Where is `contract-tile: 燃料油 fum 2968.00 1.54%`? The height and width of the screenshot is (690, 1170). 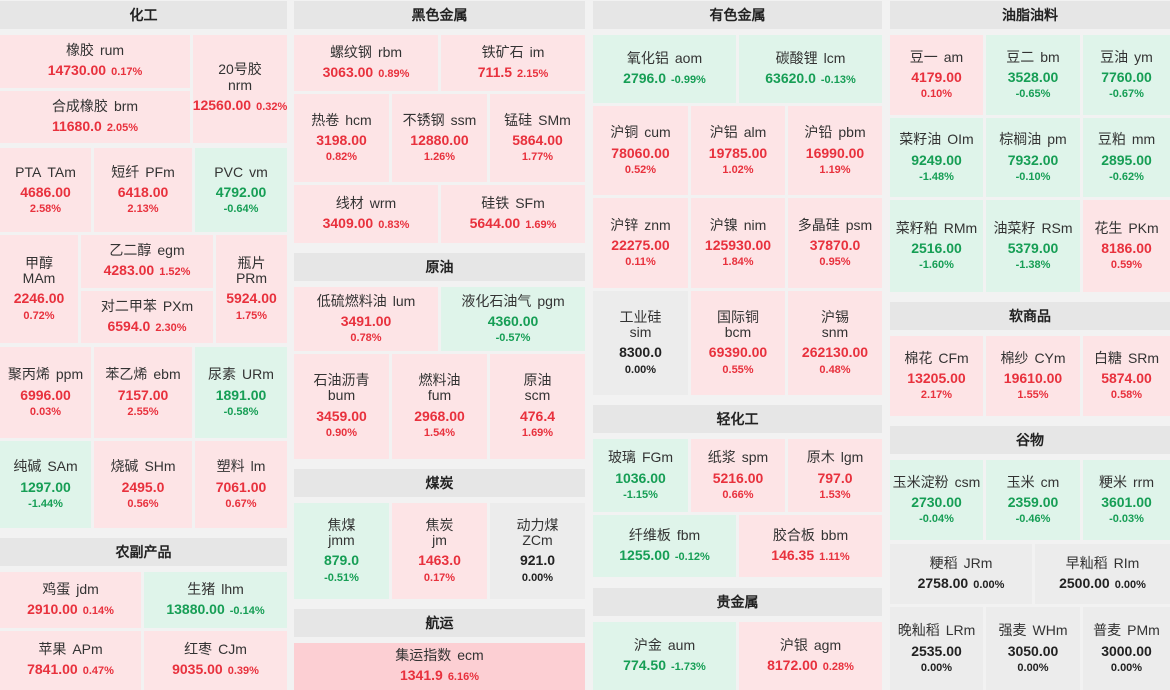
contract-tile: 燃料油 fum 2968.00 1.54% is located at coordinates (439, 406).